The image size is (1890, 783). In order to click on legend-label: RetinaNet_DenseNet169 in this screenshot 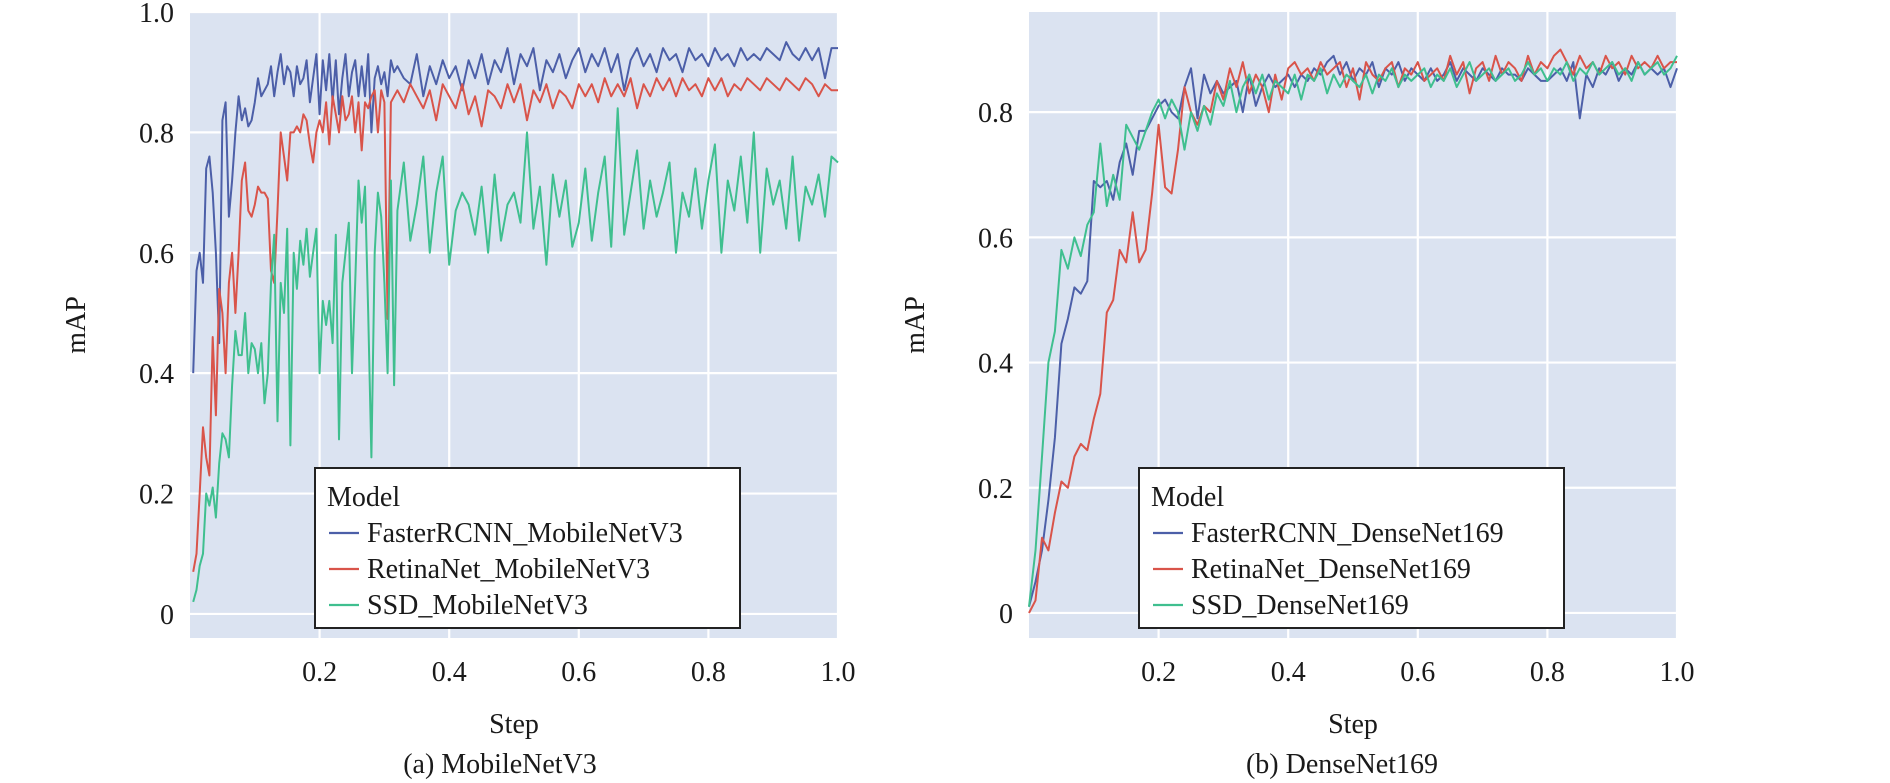, I will do `click(1331, 569)`.